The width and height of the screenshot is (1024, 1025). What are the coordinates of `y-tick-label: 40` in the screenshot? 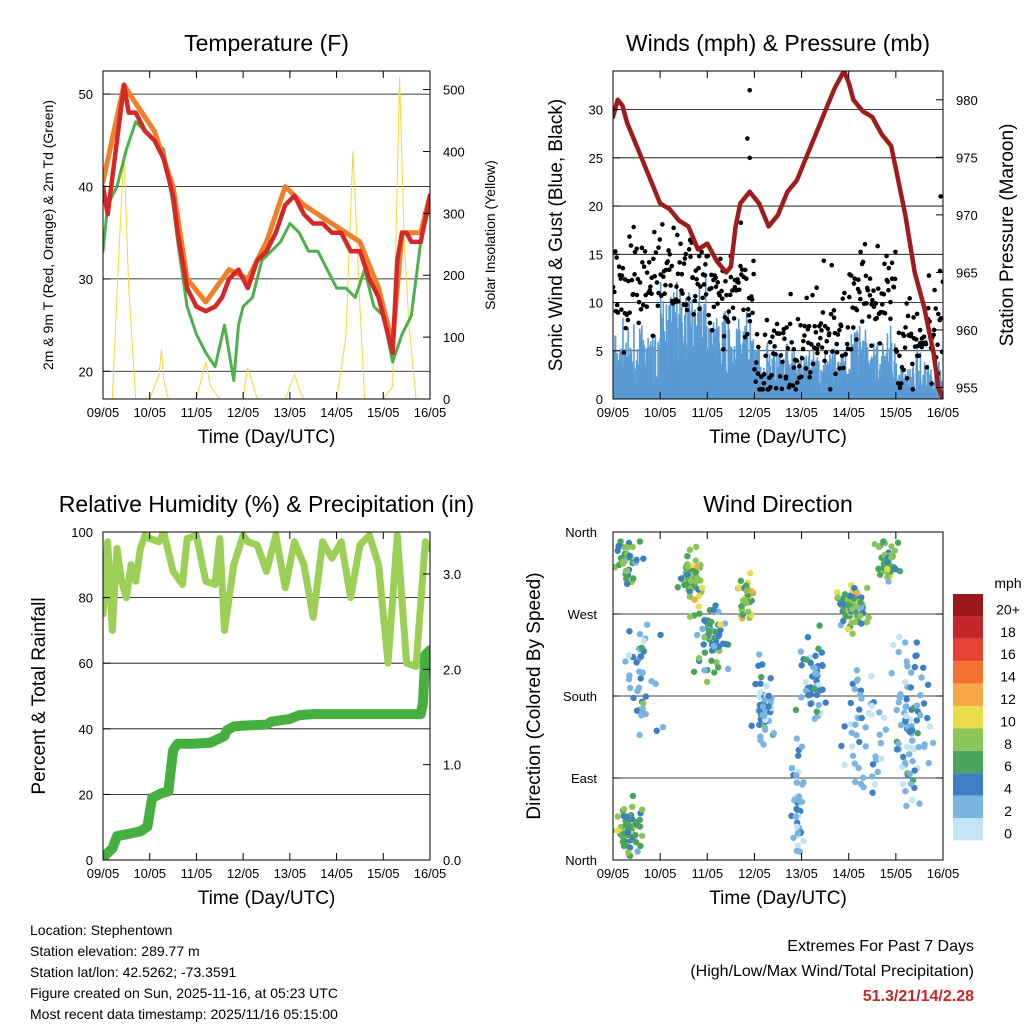 It's located at (86, 186).